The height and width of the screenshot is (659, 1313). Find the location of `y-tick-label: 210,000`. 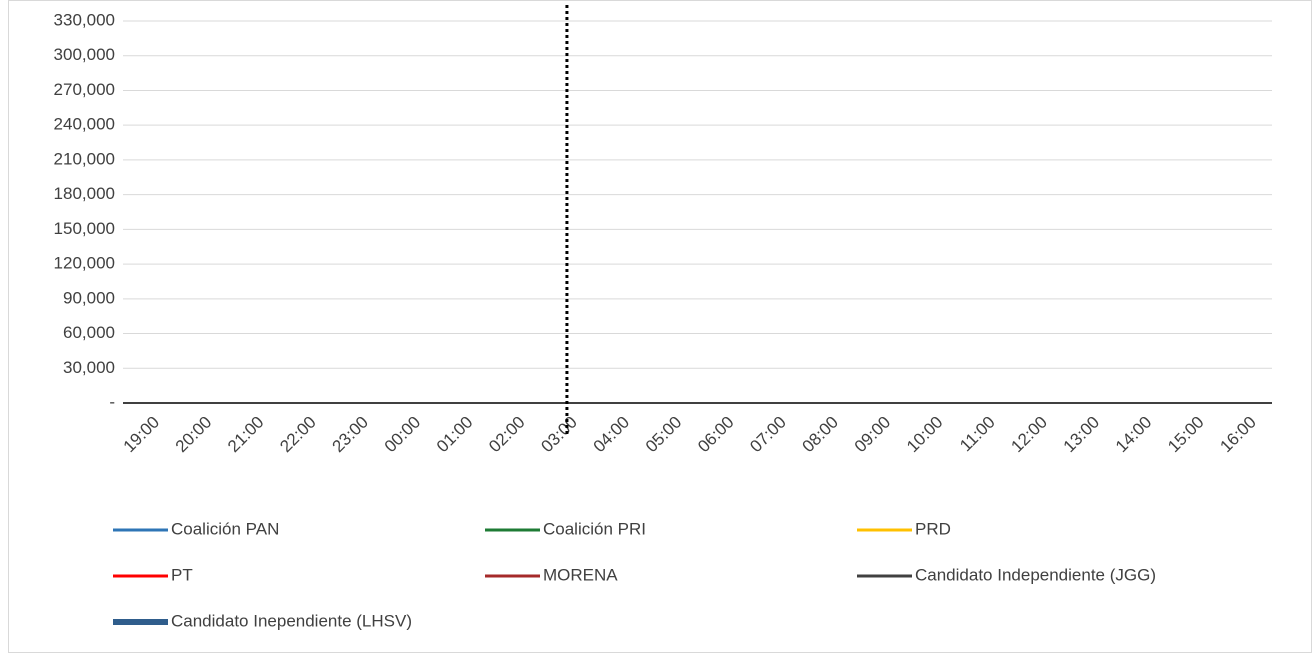

y-tick-label: 210,000 is located at coordinates (84, 158).